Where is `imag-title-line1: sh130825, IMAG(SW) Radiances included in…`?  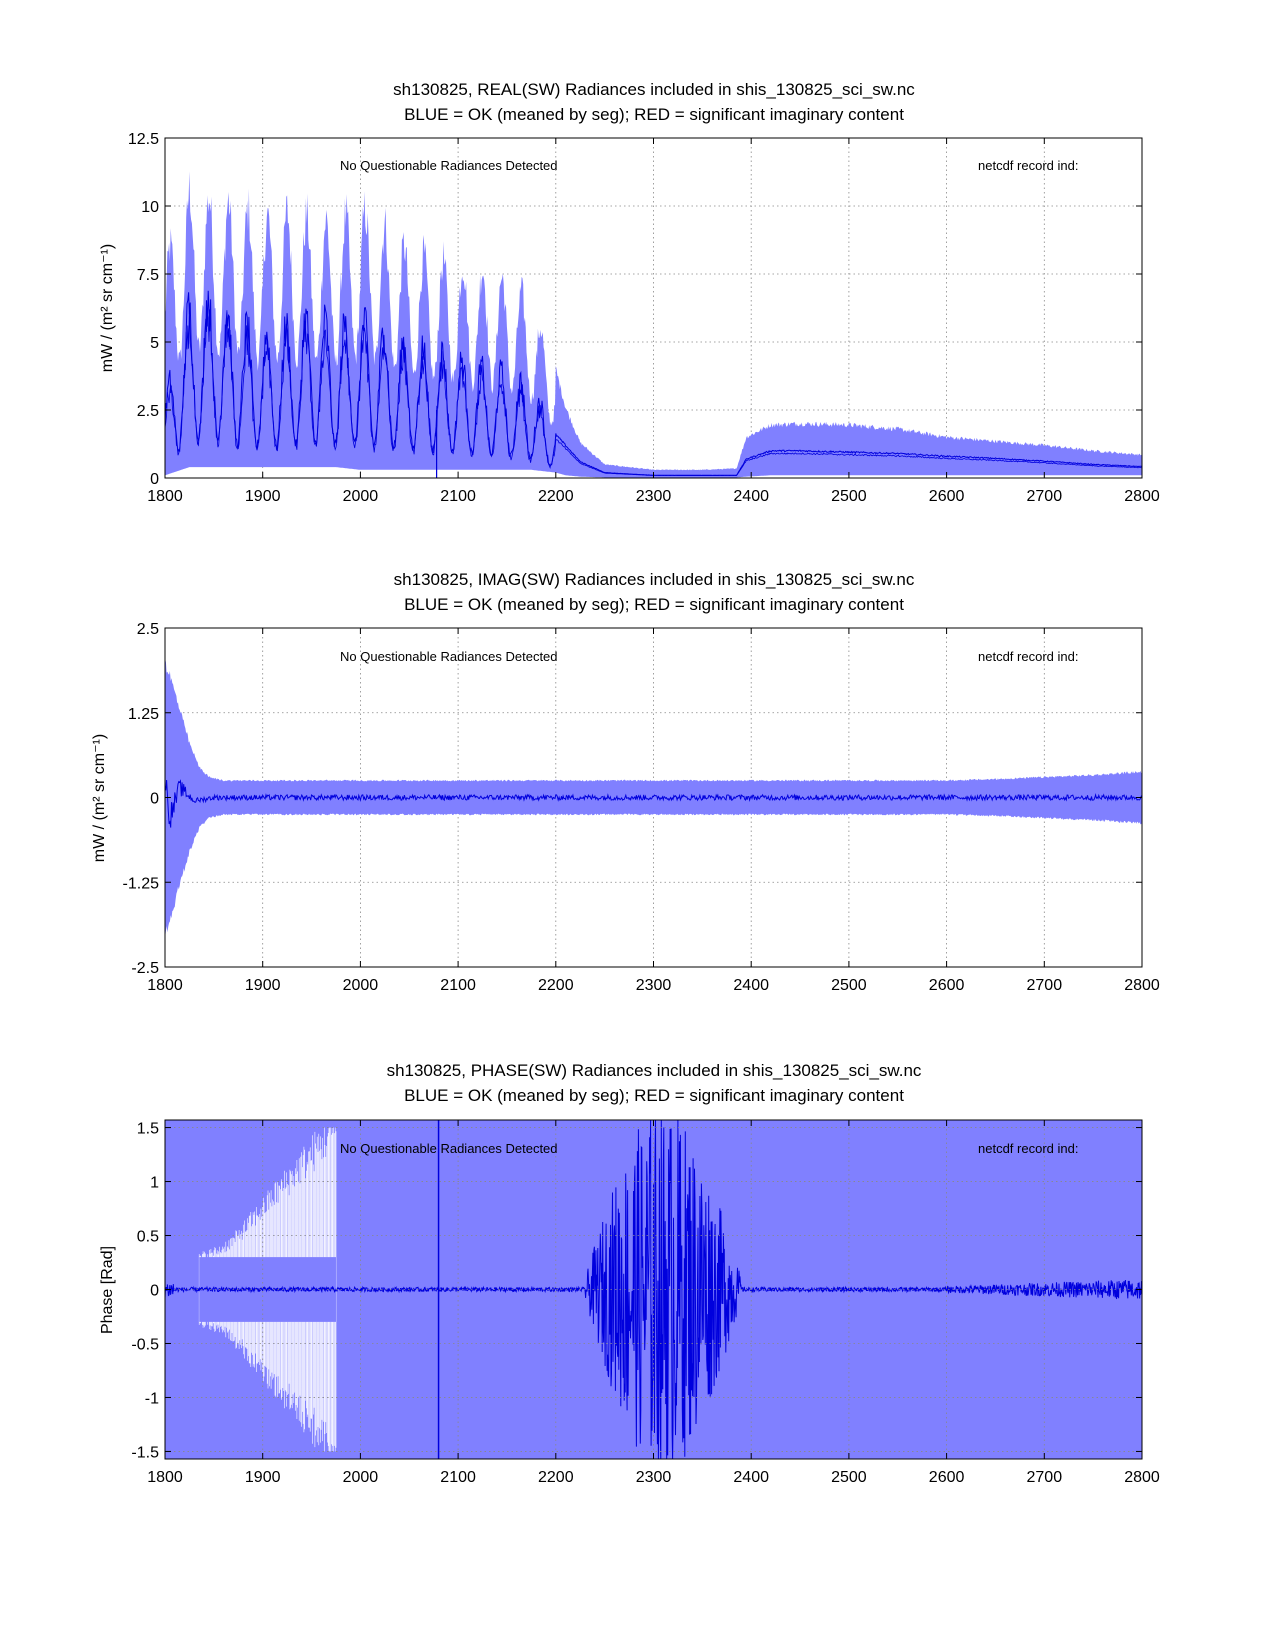
imag-title-line1: sh130825, IMAG(SW) Radiances included in… is located at coordinates (654, 579).